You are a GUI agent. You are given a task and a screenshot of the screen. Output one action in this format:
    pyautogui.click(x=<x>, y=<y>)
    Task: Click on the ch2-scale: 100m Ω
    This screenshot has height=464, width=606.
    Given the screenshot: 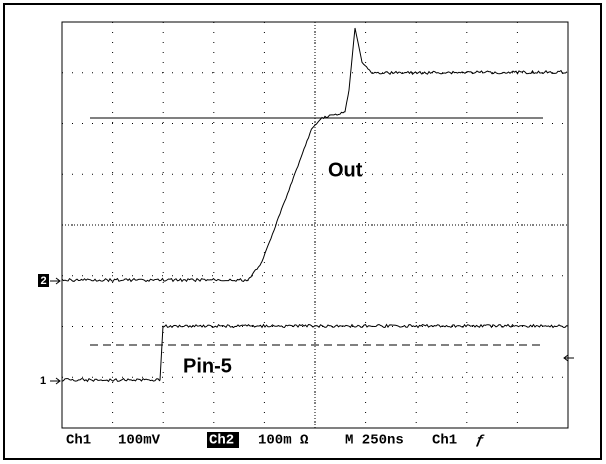 What is the action you would take?
    pyautogui.click(x=283, y=441)
    